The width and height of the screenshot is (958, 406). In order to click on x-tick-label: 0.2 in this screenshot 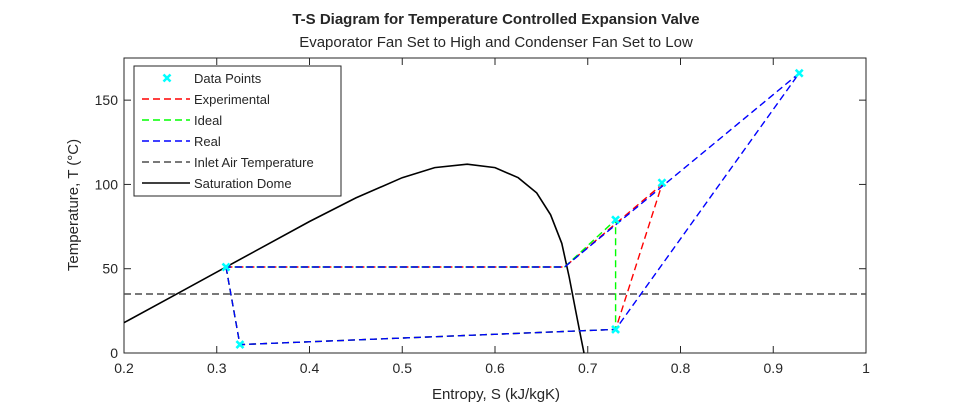, I will do `click(124, 368)`.